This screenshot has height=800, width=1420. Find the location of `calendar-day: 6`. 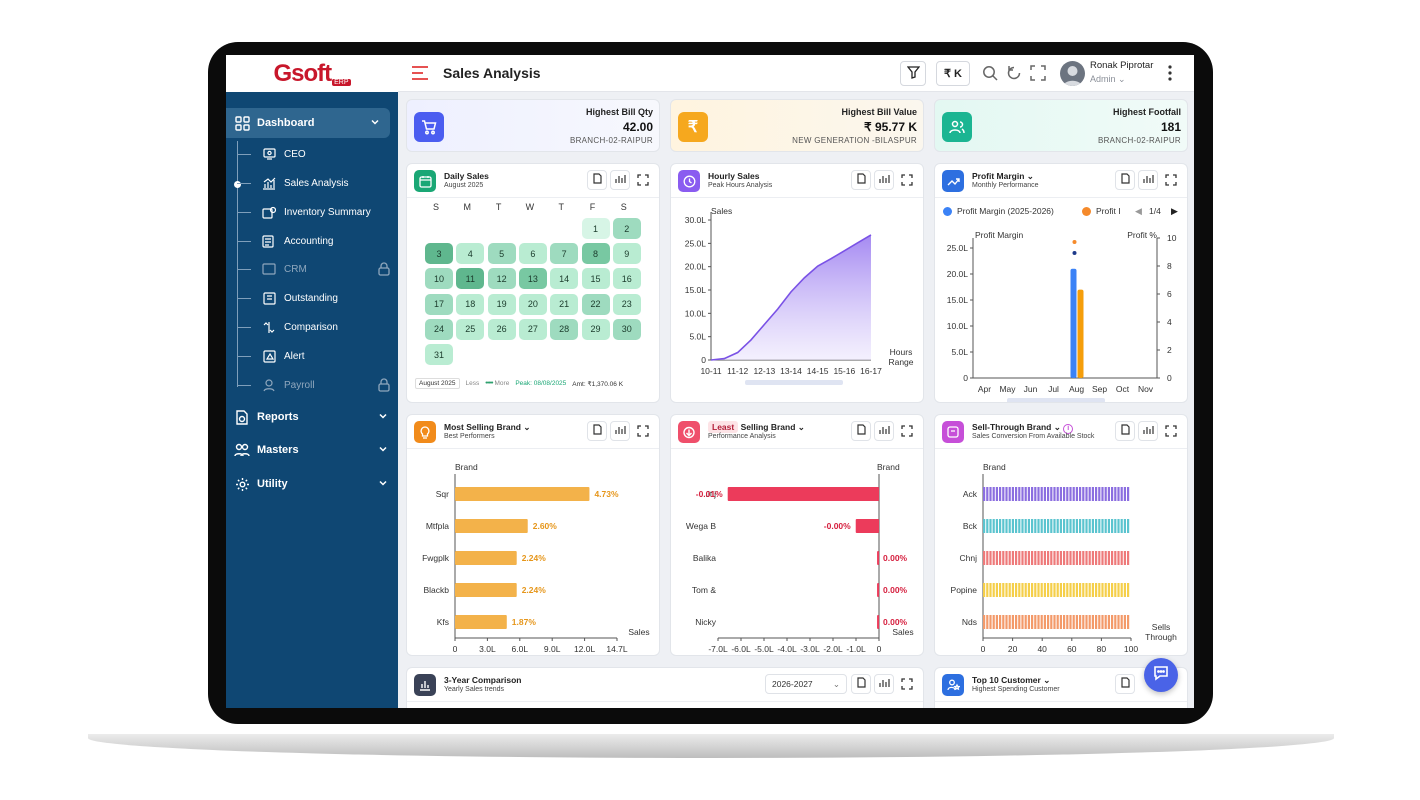

calendar-day: 6 is located at coordinates (532, 254).